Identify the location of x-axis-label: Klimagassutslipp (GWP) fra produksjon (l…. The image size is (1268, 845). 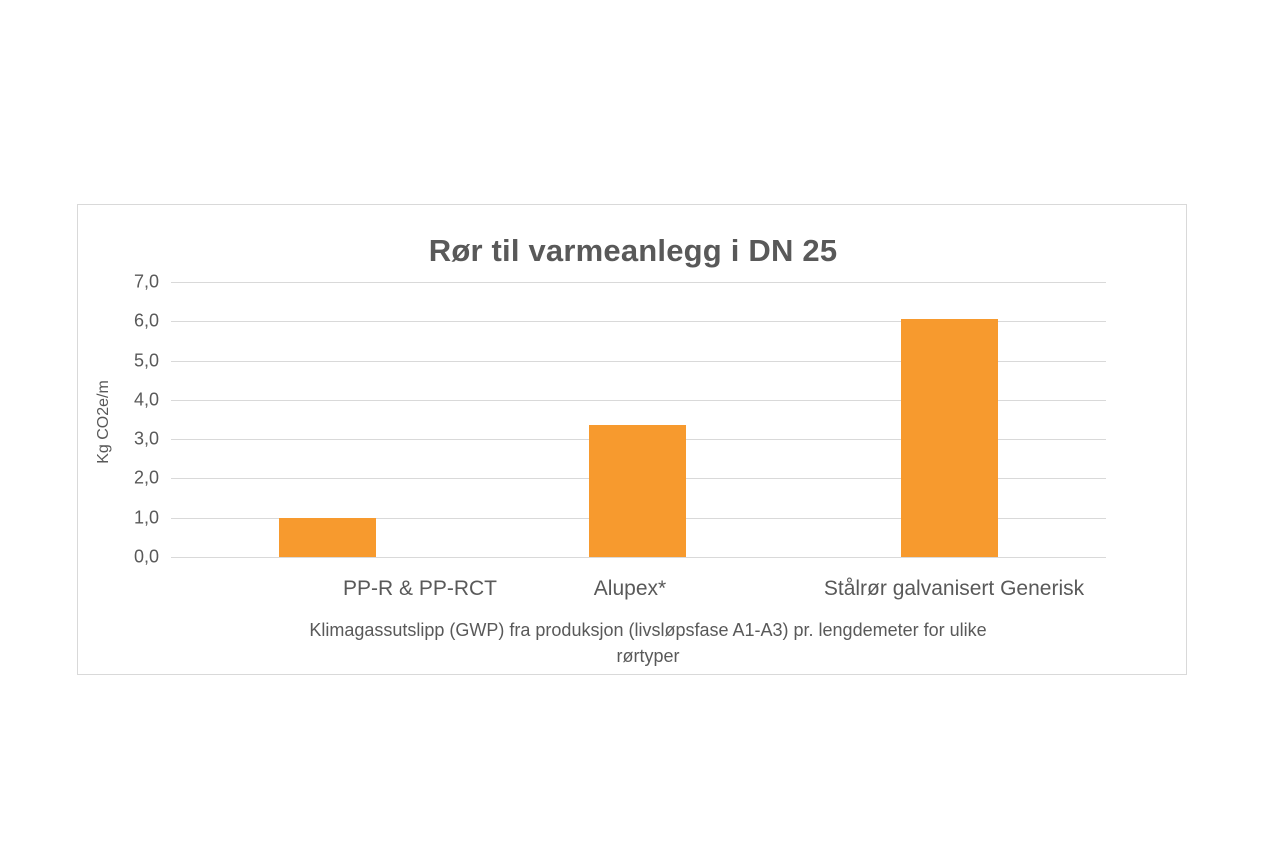
(648, 643).